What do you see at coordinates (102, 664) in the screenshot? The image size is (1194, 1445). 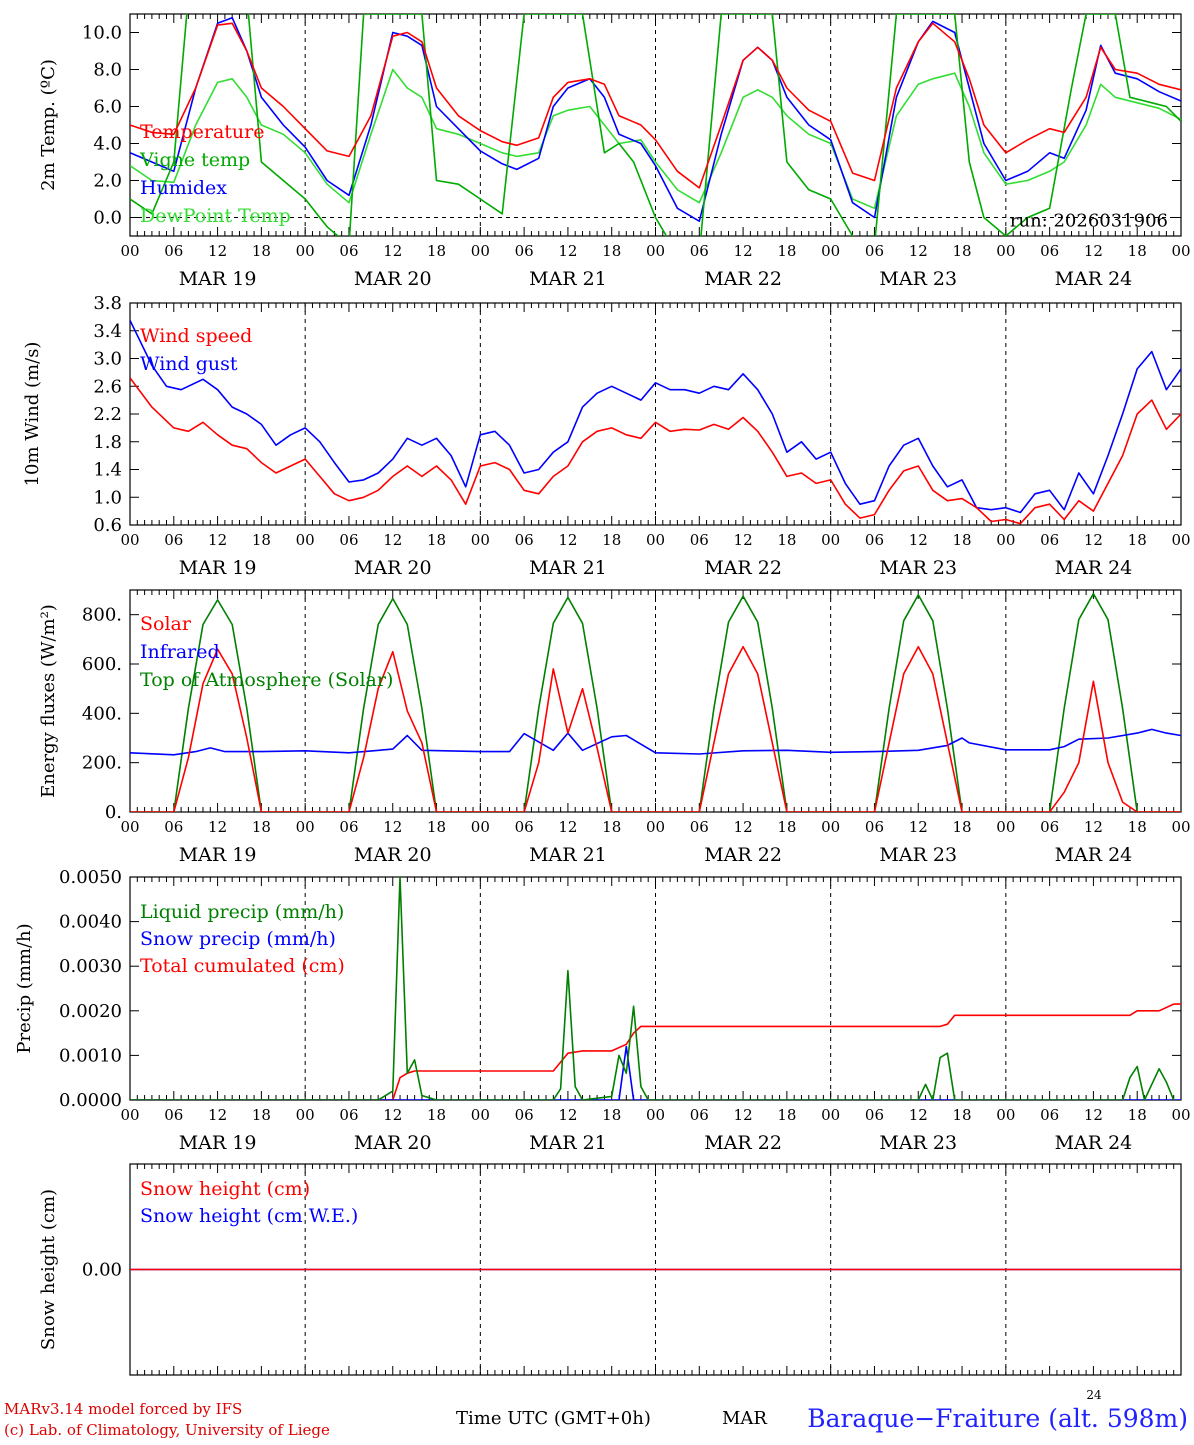 I see `y-tick-label: 600.` at bounding box center [102, 664].